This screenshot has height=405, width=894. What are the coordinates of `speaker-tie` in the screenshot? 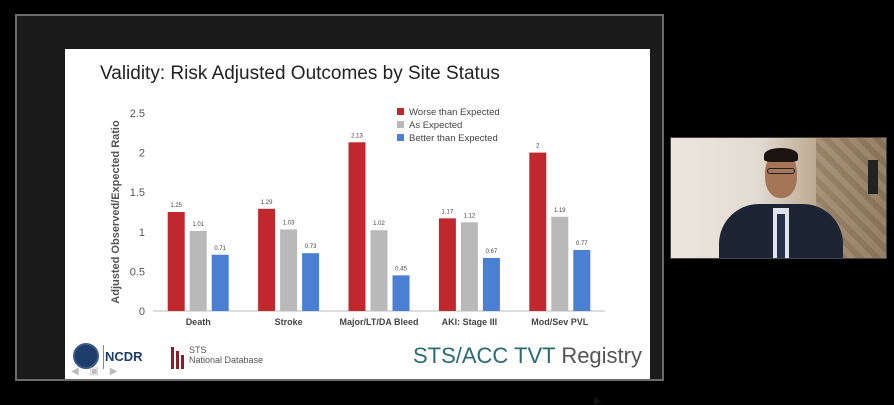 It's located at (781, 236).